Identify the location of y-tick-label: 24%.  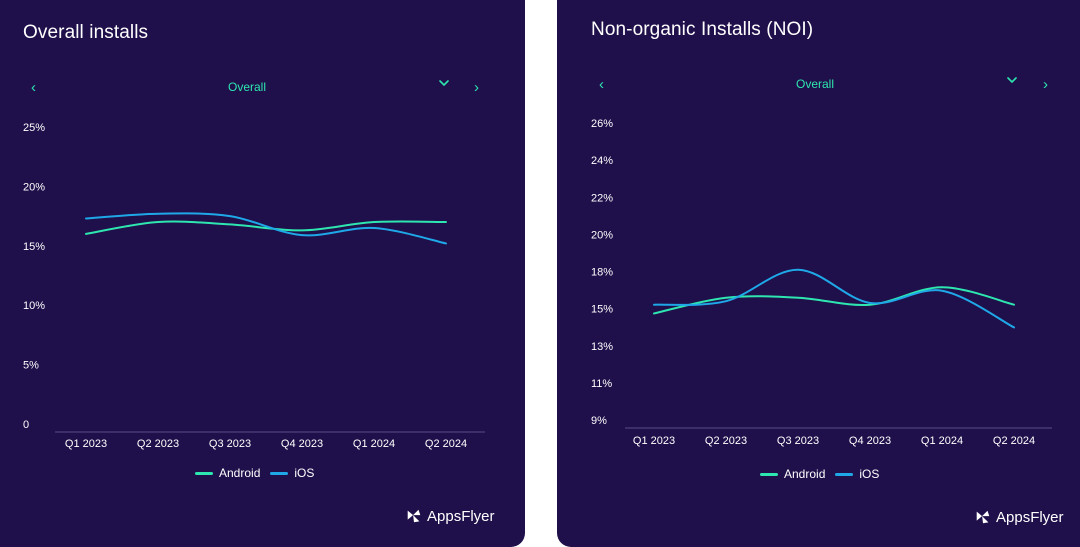
(602, 161).